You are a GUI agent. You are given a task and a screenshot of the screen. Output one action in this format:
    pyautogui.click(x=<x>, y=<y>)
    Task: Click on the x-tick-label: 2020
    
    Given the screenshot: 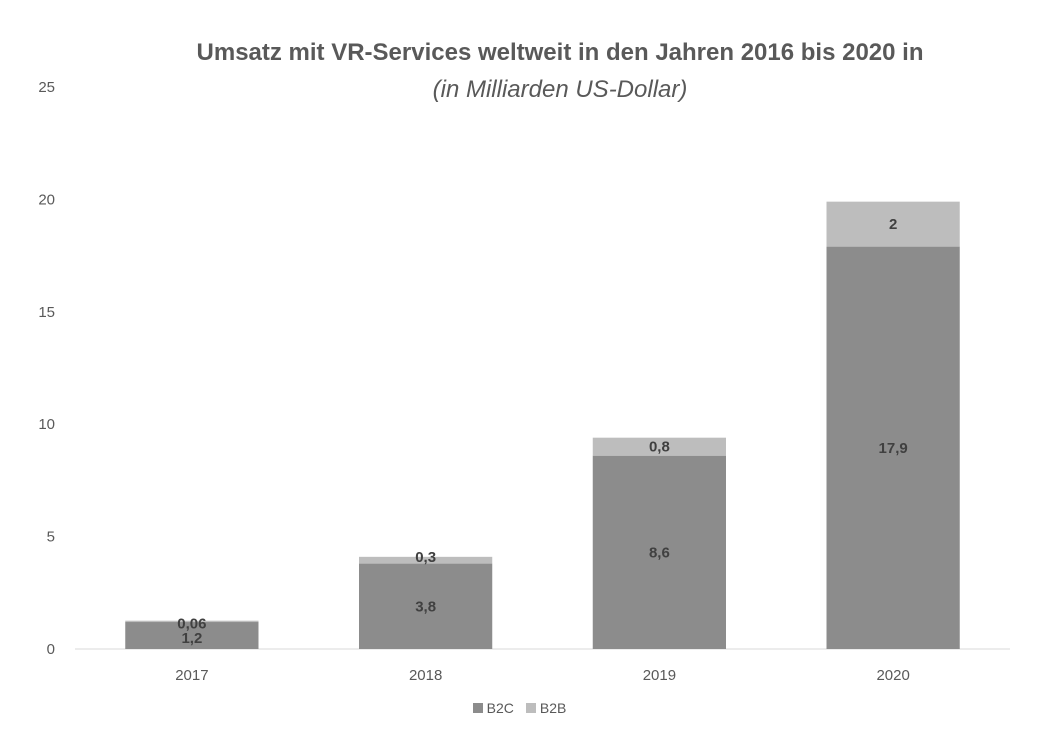 What is the action you would take?
    pyautogui.click(x=892, y=675)
    